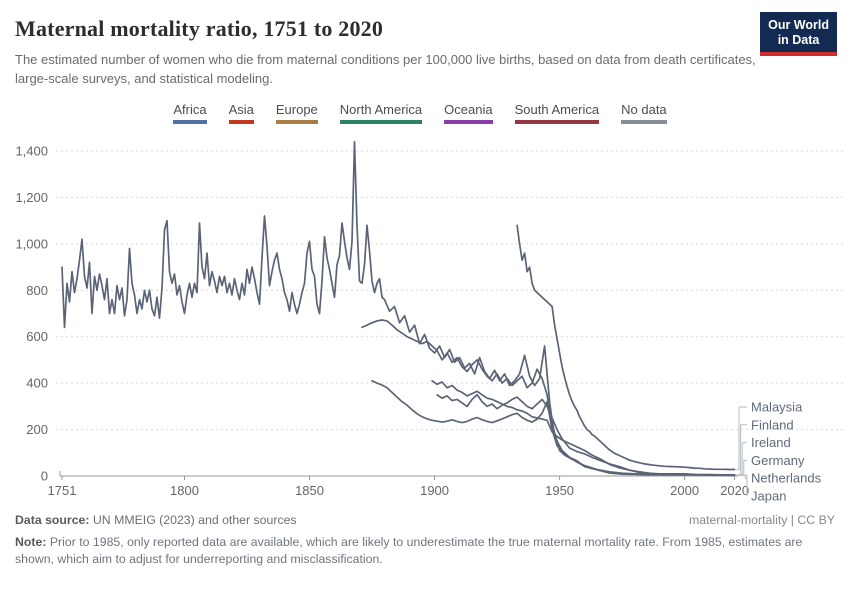 This screenshot has height=600, width=850. What do you see at coordinates (684, 490) in the screenshot?
I see `x-tick-label: 2000` at bounding box center [684, 490].